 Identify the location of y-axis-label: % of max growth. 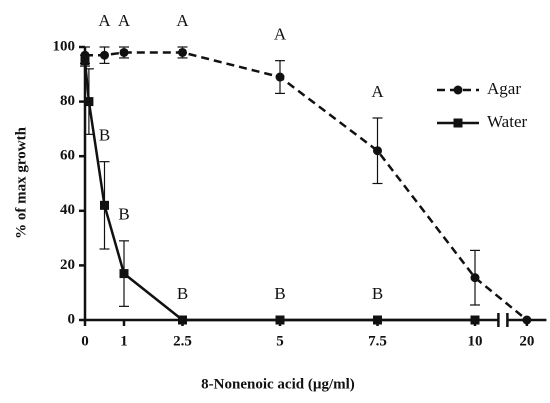
(21, 182).